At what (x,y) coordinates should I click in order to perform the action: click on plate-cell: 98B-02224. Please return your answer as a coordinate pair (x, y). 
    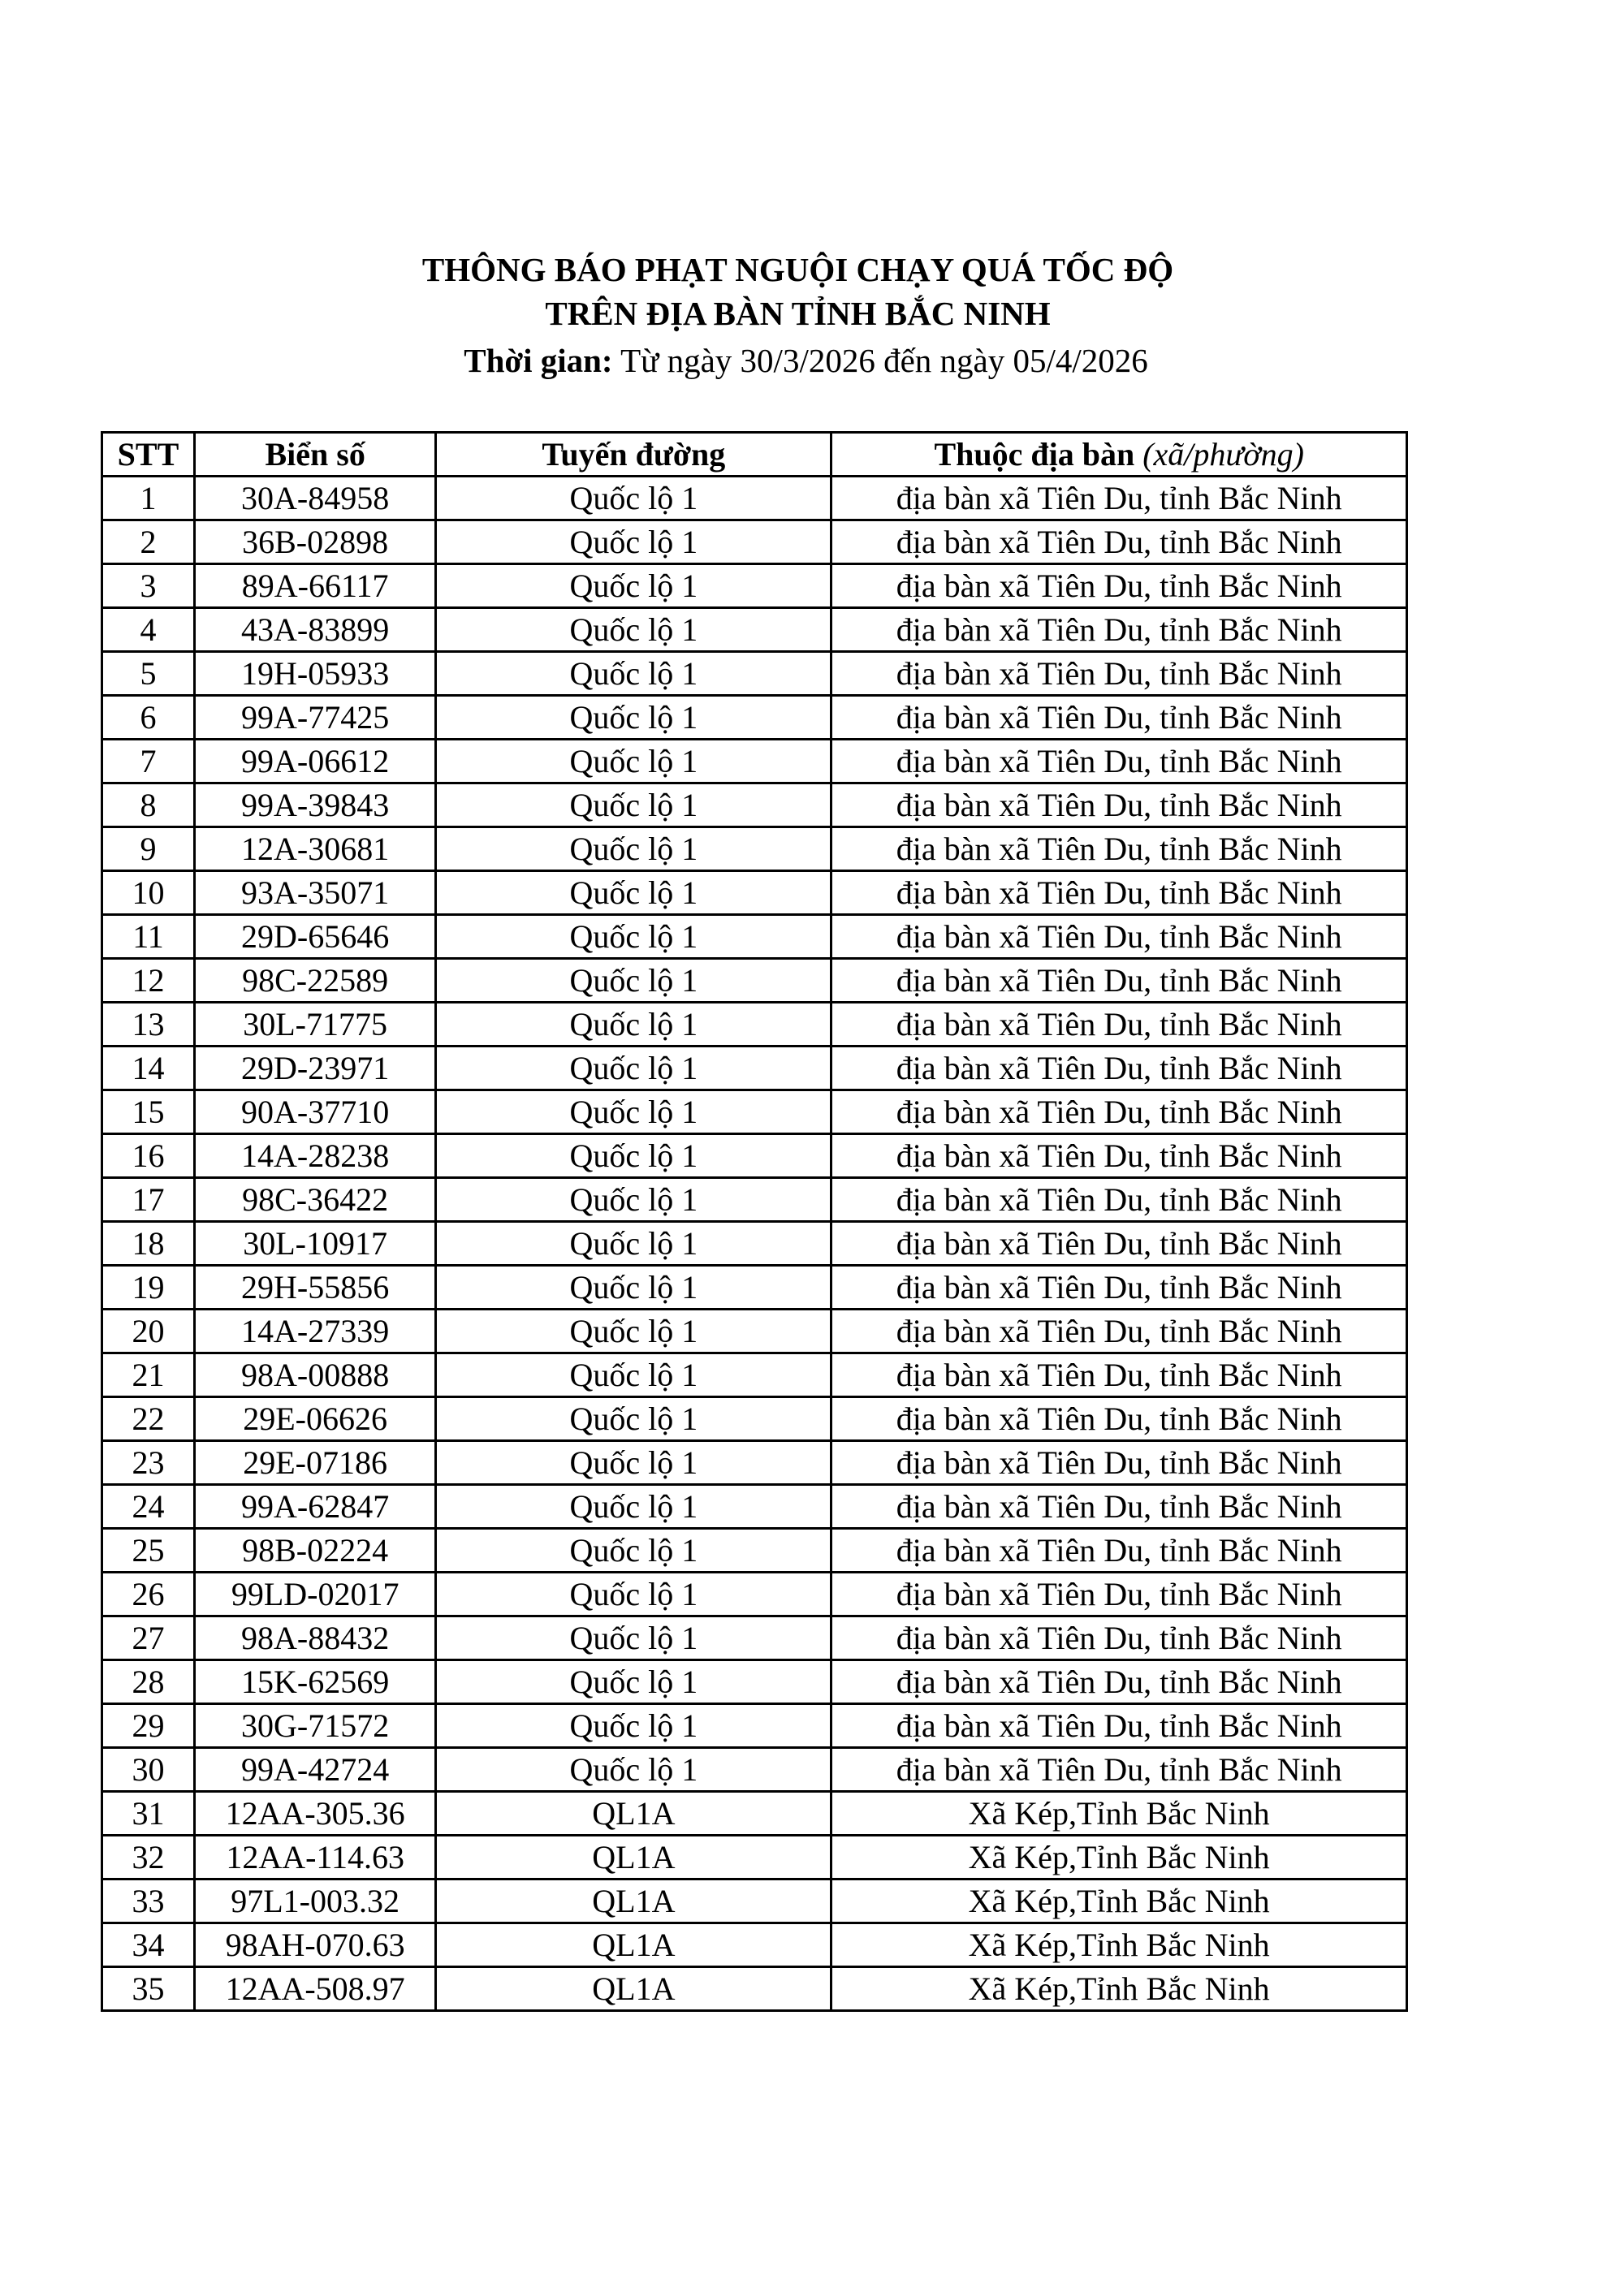
    Looking at the image, I should click on (315, 1550).